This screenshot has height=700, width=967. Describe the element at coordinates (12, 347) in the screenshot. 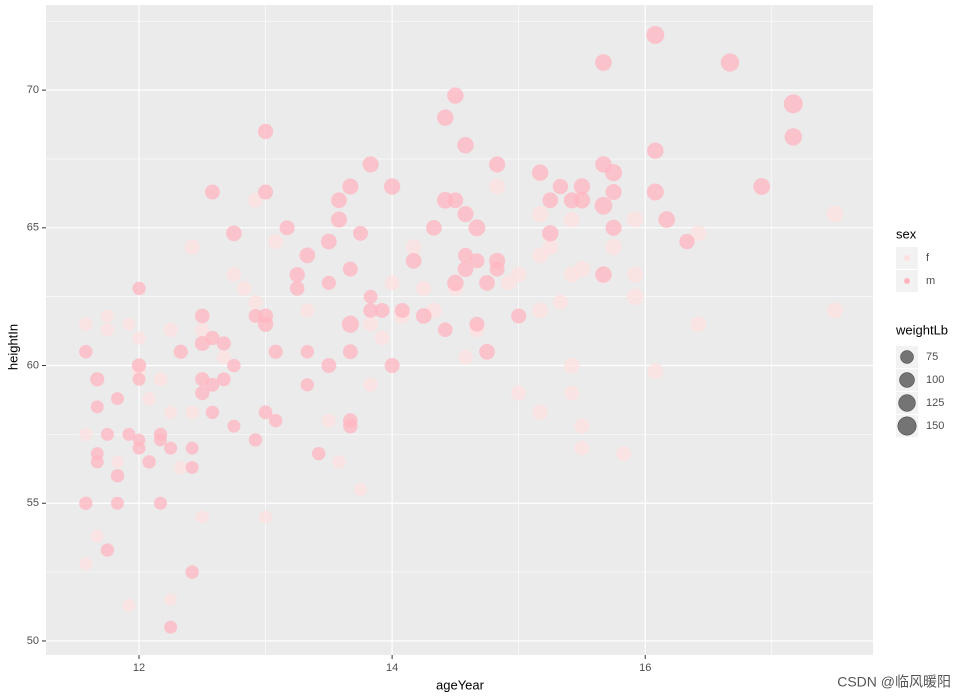

I see `y-axis-title: heightIn` at that location.